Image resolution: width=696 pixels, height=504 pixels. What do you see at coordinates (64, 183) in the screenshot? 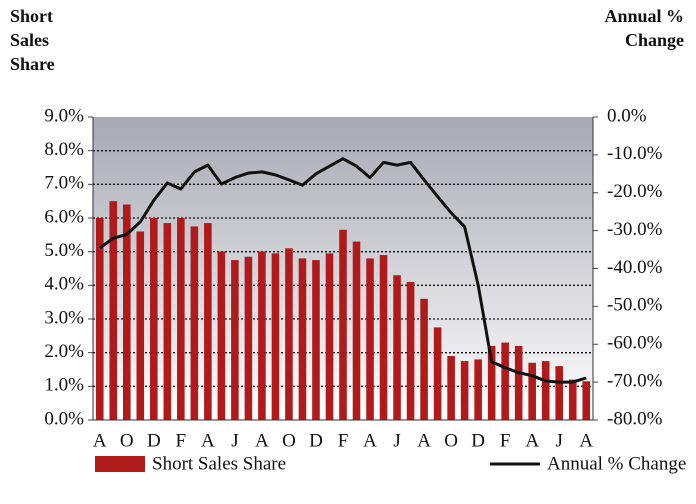
I see `y-tick-label: 7.0%` at bounding box center [64, 183].